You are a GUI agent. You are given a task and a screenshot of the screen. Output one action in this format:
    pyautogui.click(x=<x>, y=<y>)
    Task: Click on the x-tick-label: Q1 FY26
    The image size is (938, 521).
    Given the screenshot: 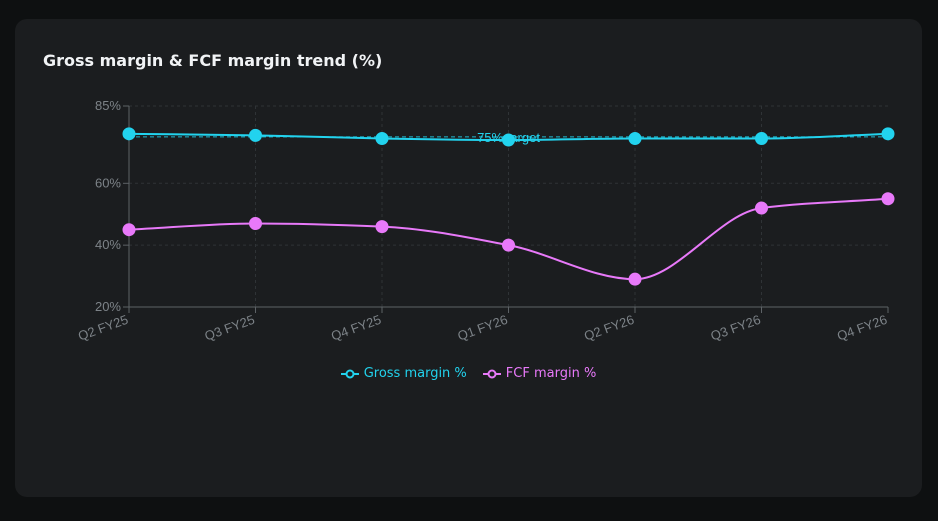 What is the action you would take?
    pyautogui.click(x=483, y=328)
    